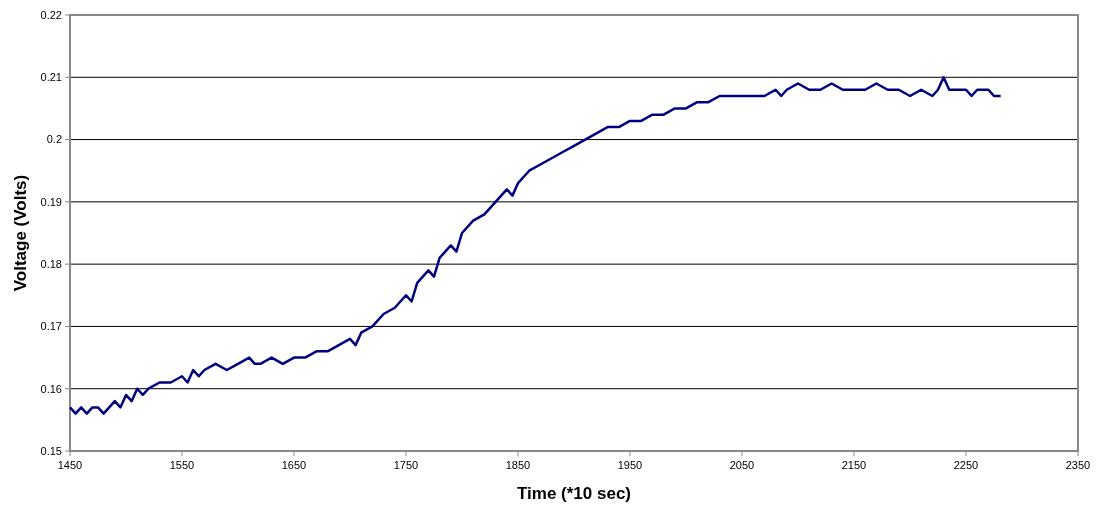 Image resolution: width=1098 pixels, height=521 pixels. I want to click on y-tick-label: 0.18, so click(51, 263).